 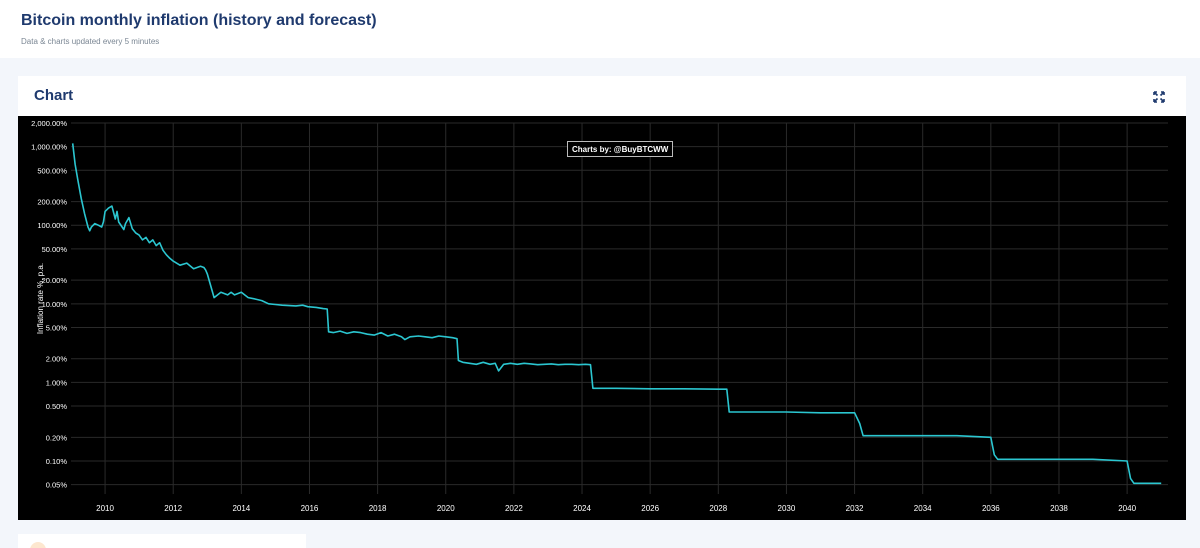 What do you see at coordinates (1059, 508) in the screenshot?
I see `x-tick-label: 2038` at bounding box center [1059, 508].